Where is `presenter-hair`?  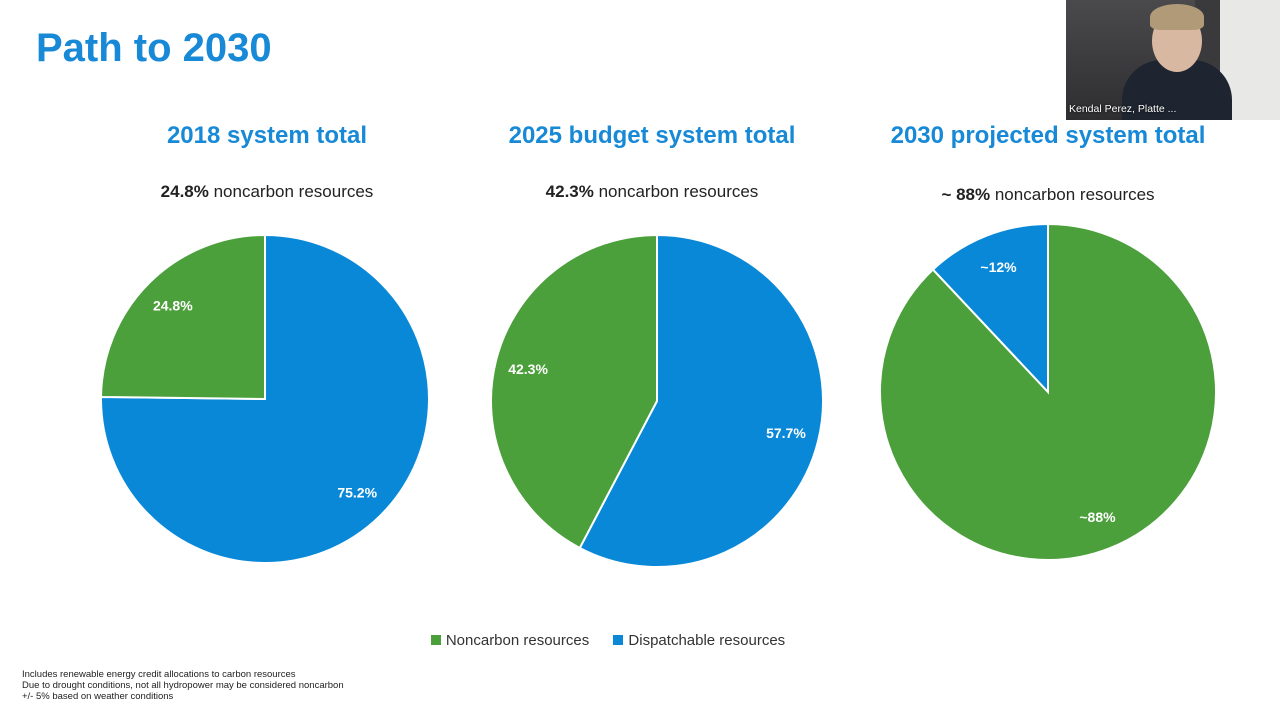
presenter-hair is located at coordinates (1177, 17).